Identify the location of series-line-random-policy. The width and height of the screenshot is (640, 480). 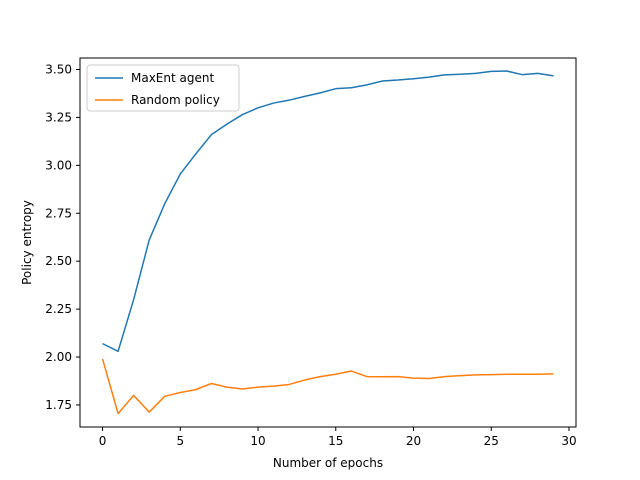
(327, 386).